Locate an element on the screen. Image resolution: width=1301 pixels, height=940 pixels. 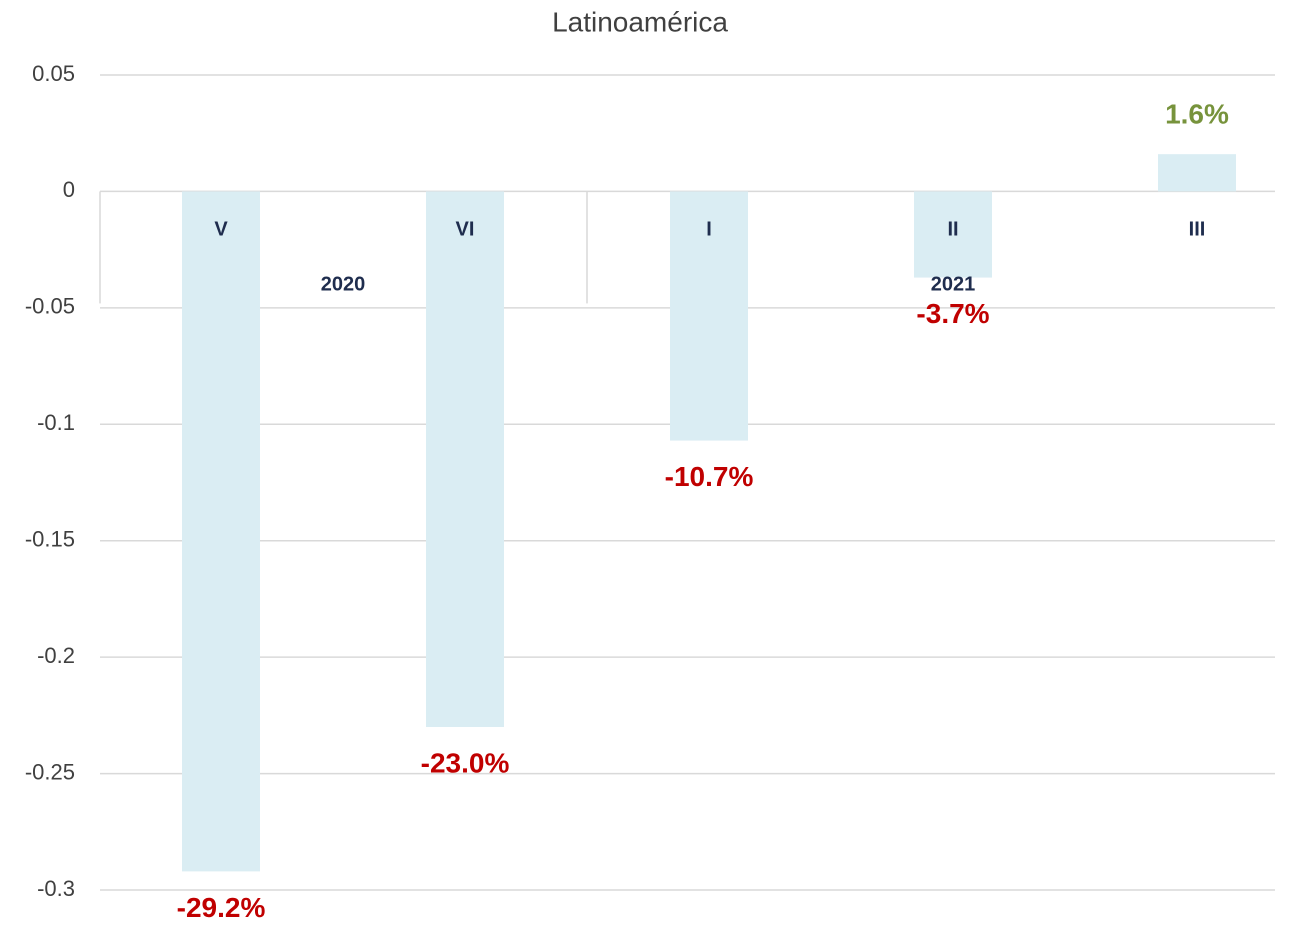
x-tick-label: VI is located at coordinates (465, 230).